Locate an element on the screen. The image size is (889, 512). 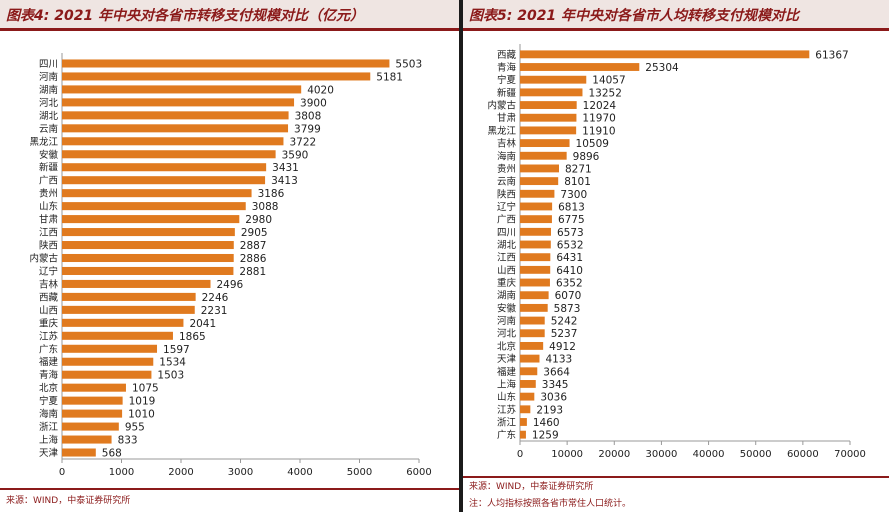
right-chart-title: 图表5: 2021 年中央对各省市人均转移支付规模对比 is located at coordinates (634, 16).